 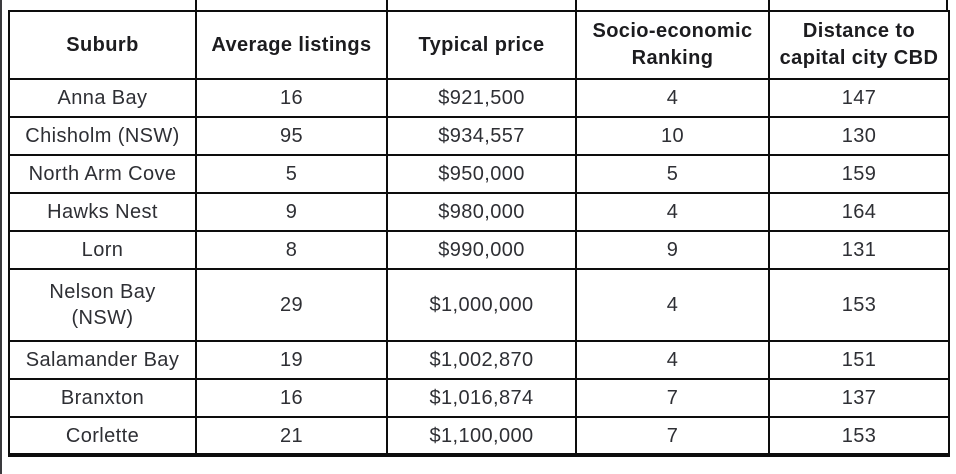 I want to click on table-row-corlette: Corlette 21 $1,100,000 7 153, so click(x=479, y=436).